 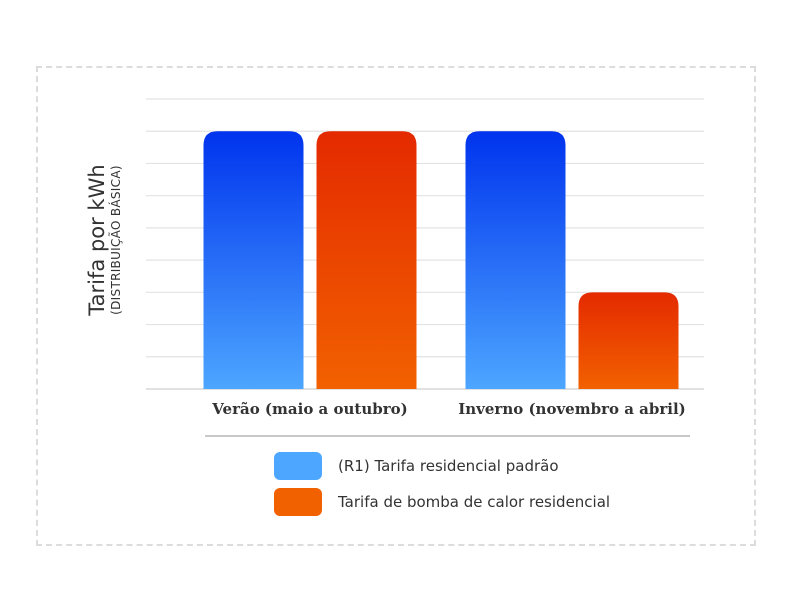 I want to click on bar-r1-summer, so click(x=253, y=260).